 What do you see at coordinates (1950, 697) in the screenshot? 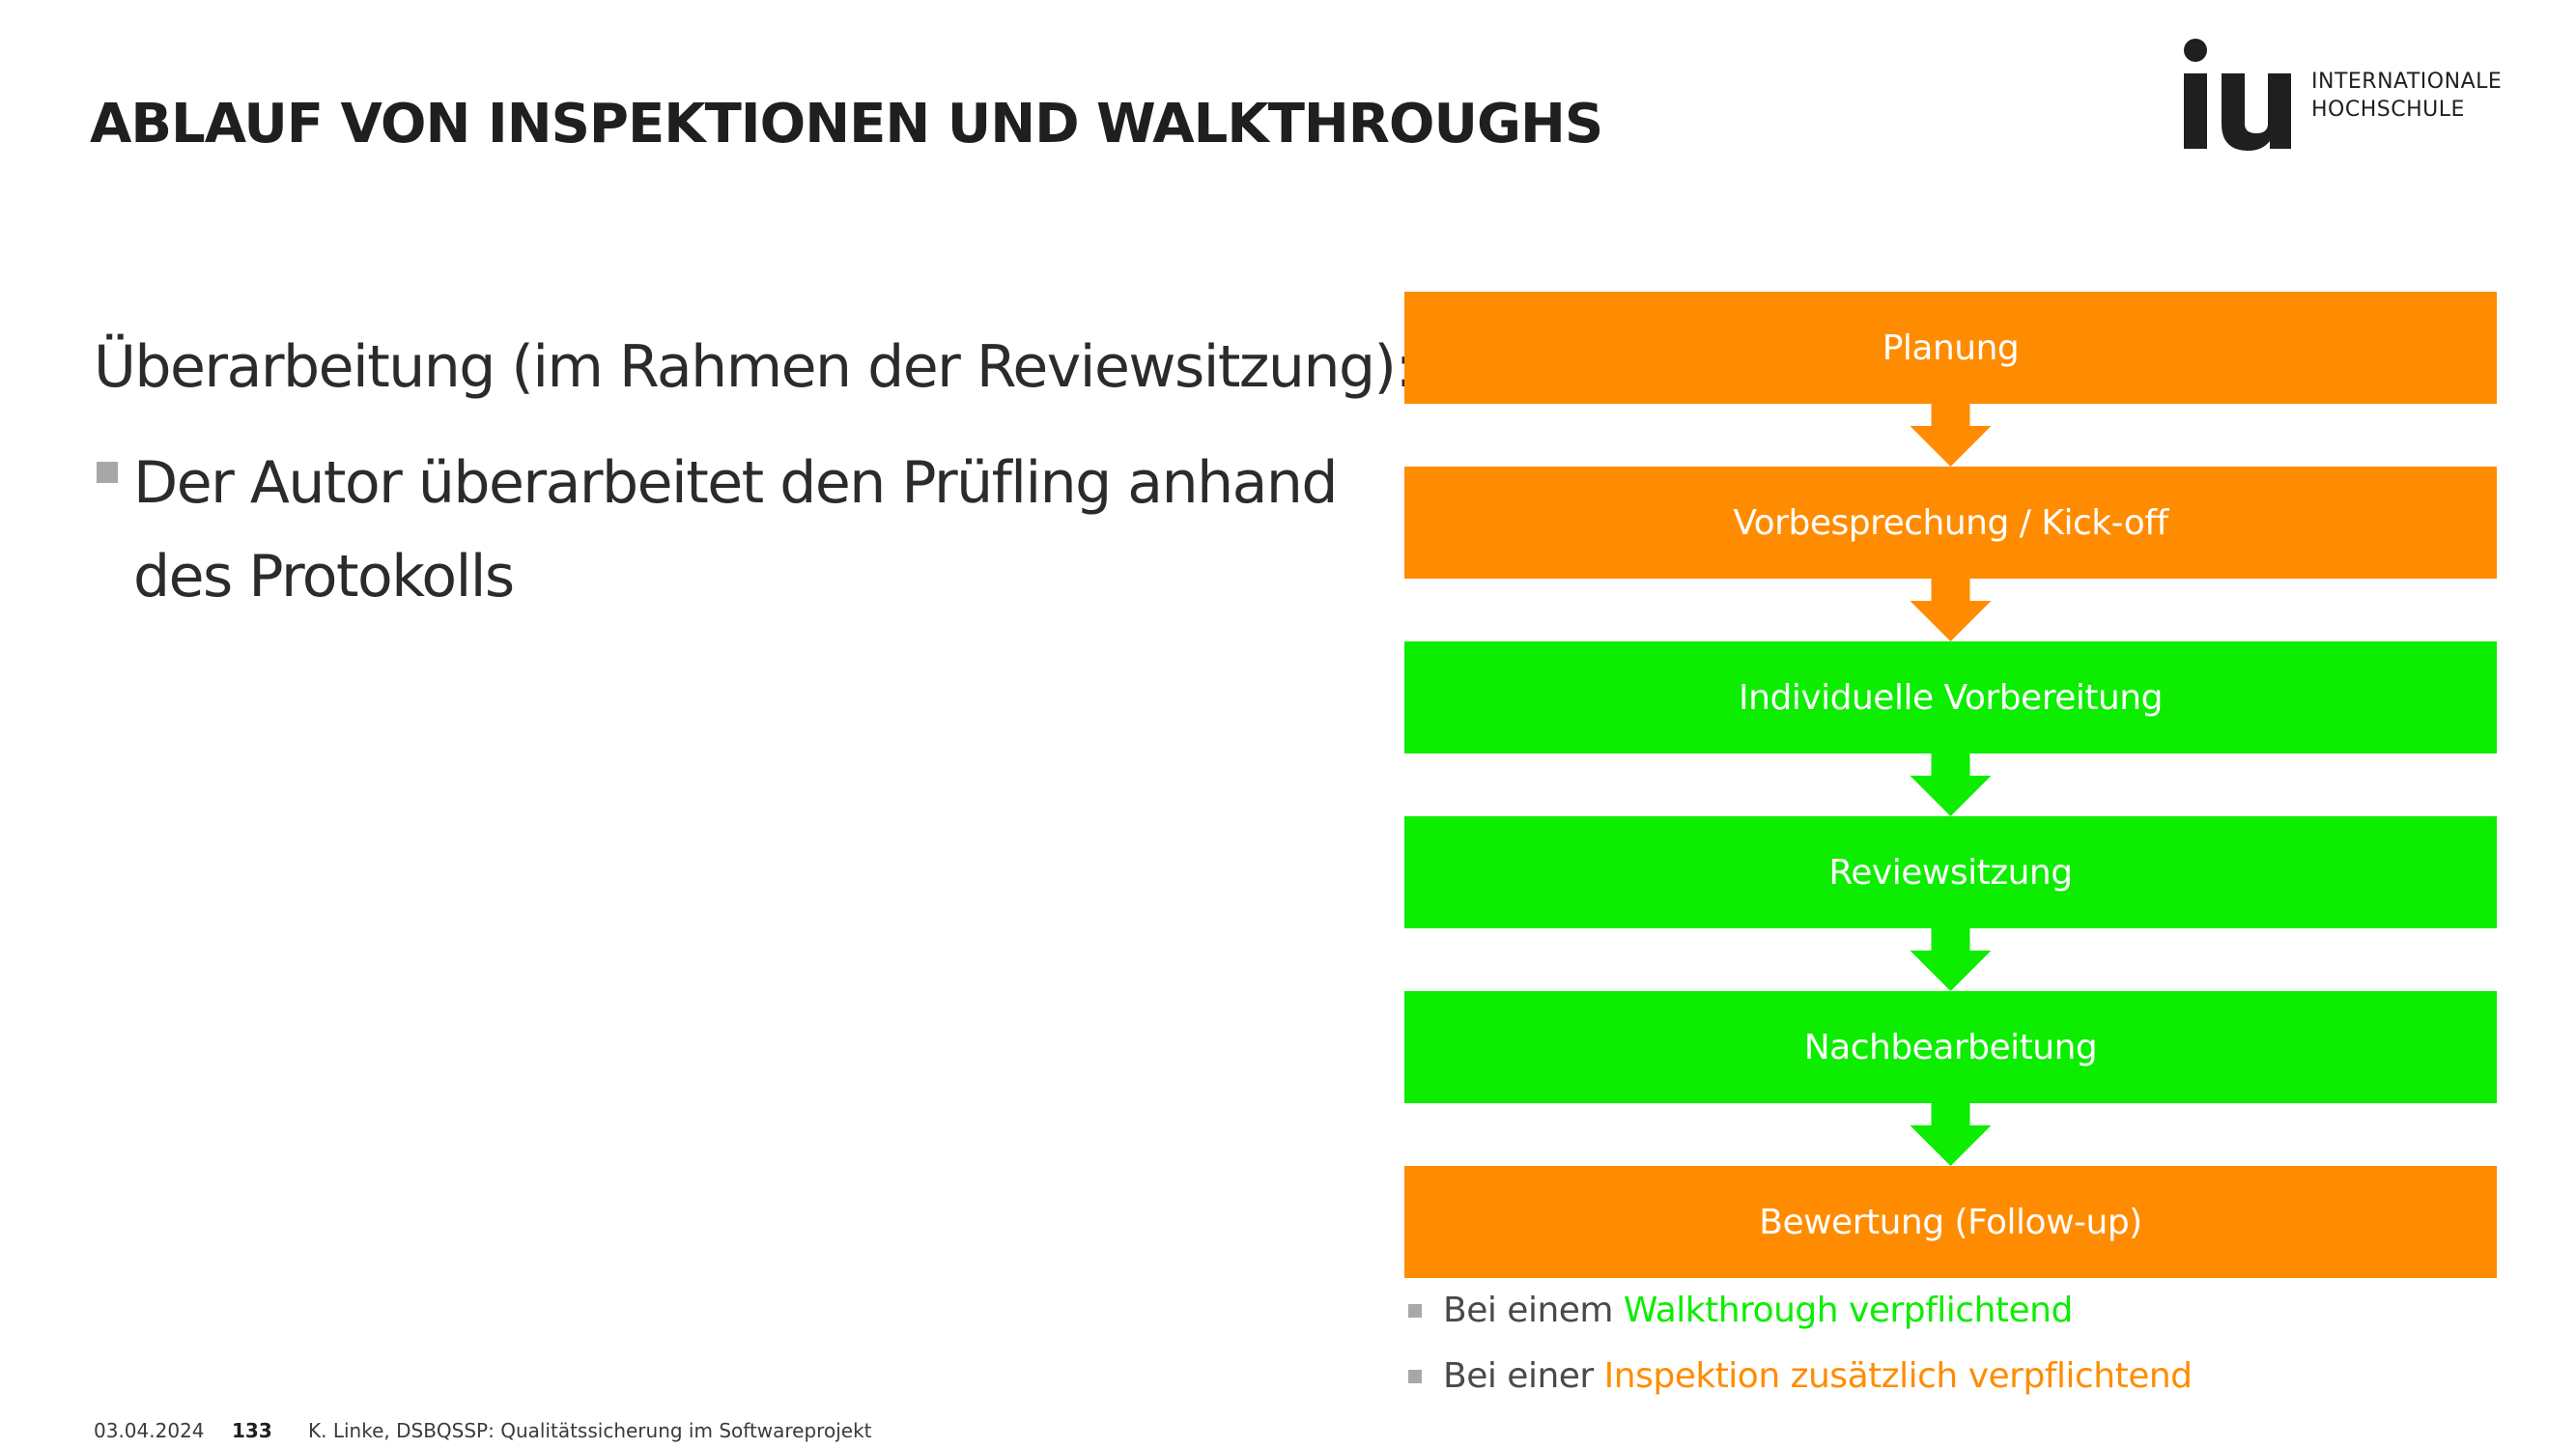
I see `flow-step-3: Individuelle Vorbereitung` at bounding box center [1950, 697].